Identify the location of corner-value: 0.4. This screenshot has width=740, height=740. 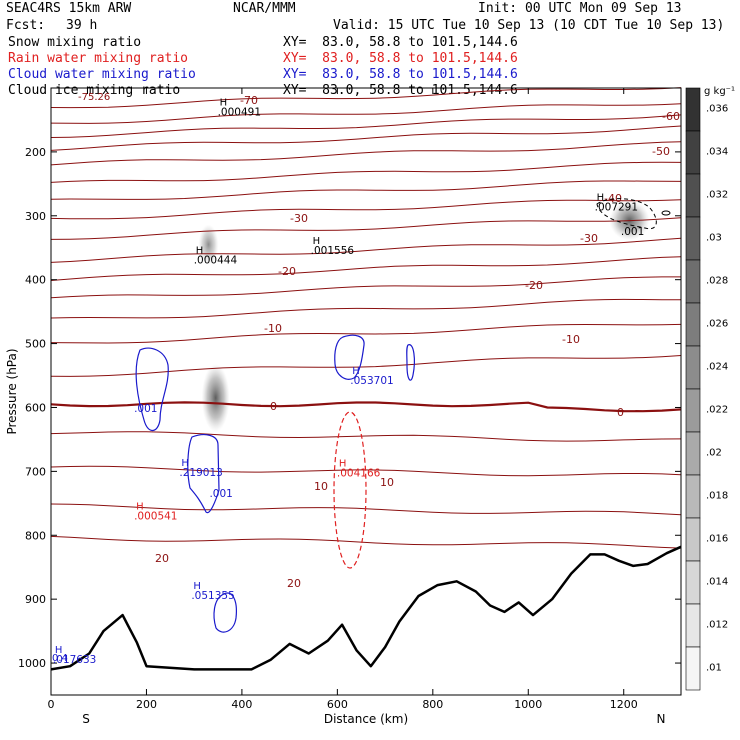
(60, 658).